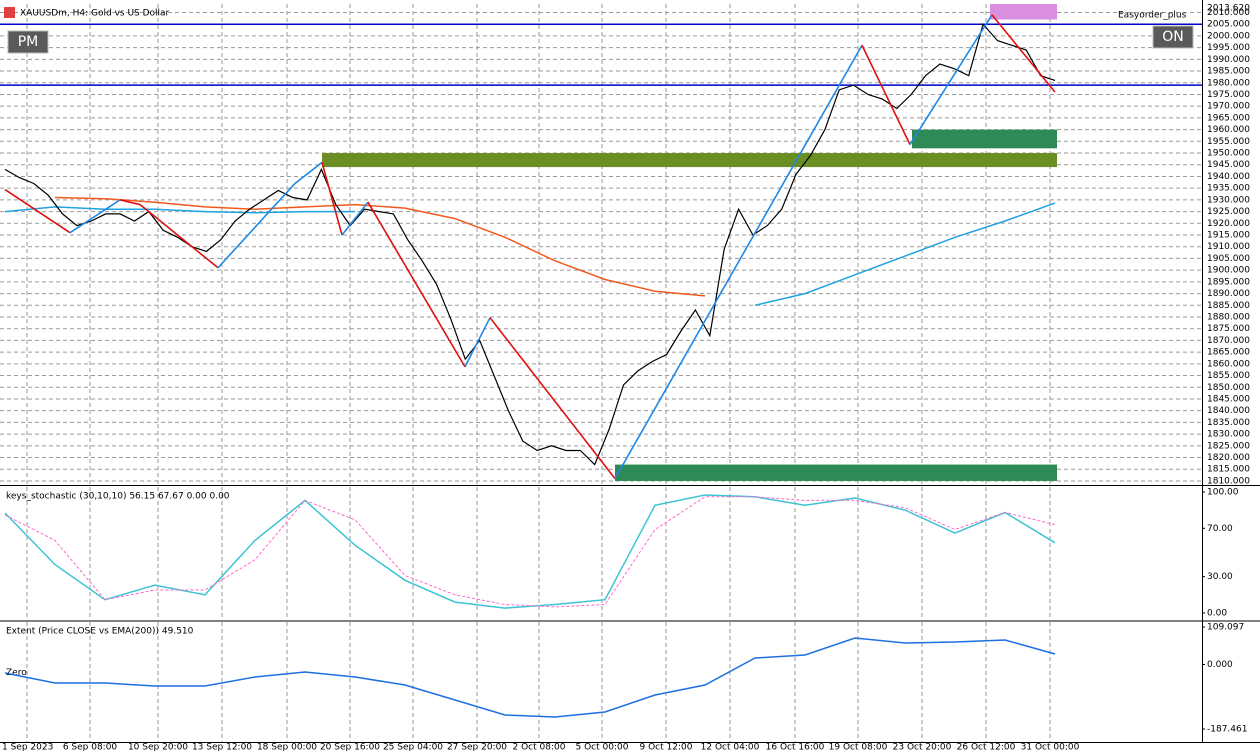 The width and height of the screenshot is (1260, 751). What do you see at coordinates (1228, 481) in the screenshot?
I see `y-tick-label: 1810.000` at bounding box center [1228, 481].